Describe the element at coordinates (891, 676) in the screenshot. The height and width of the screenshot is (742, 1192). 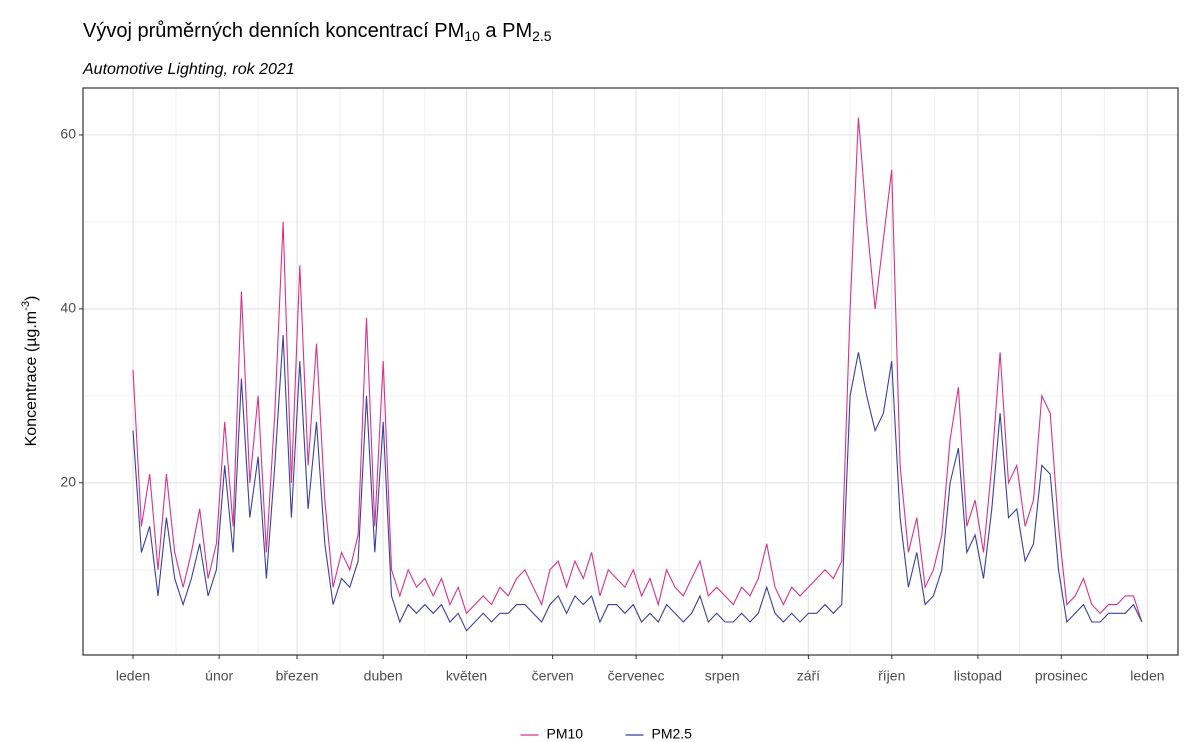
I see `x-tick-label: říjen` at that location.